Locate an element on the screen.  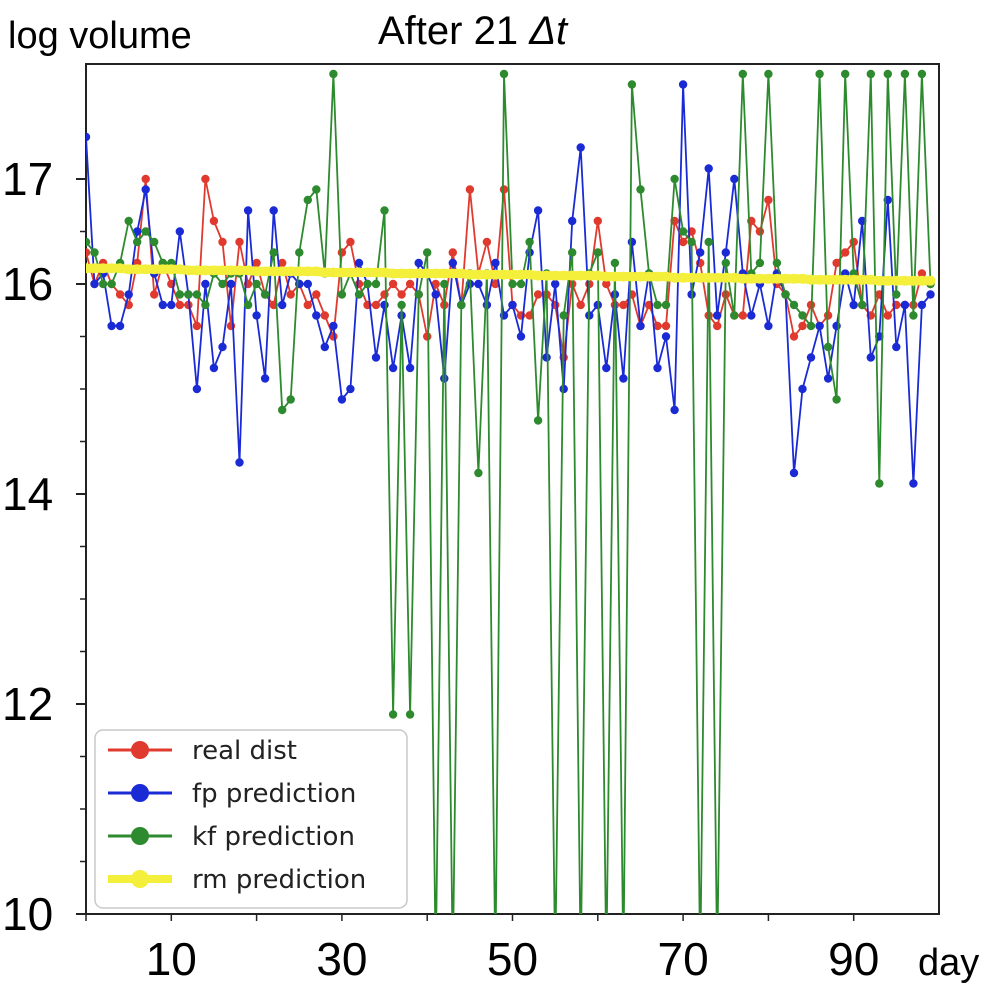
legend-label-1: fp prediction is located at coordinates (274, 794).